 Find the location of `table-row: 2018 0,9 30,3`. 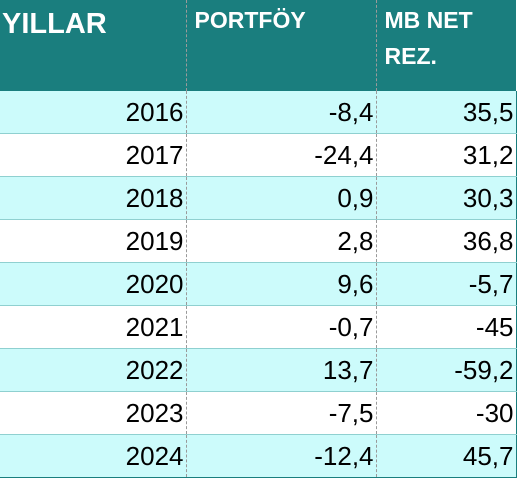

table-row: 2018 0,9 30,3 is located at coordinates (258, 198).